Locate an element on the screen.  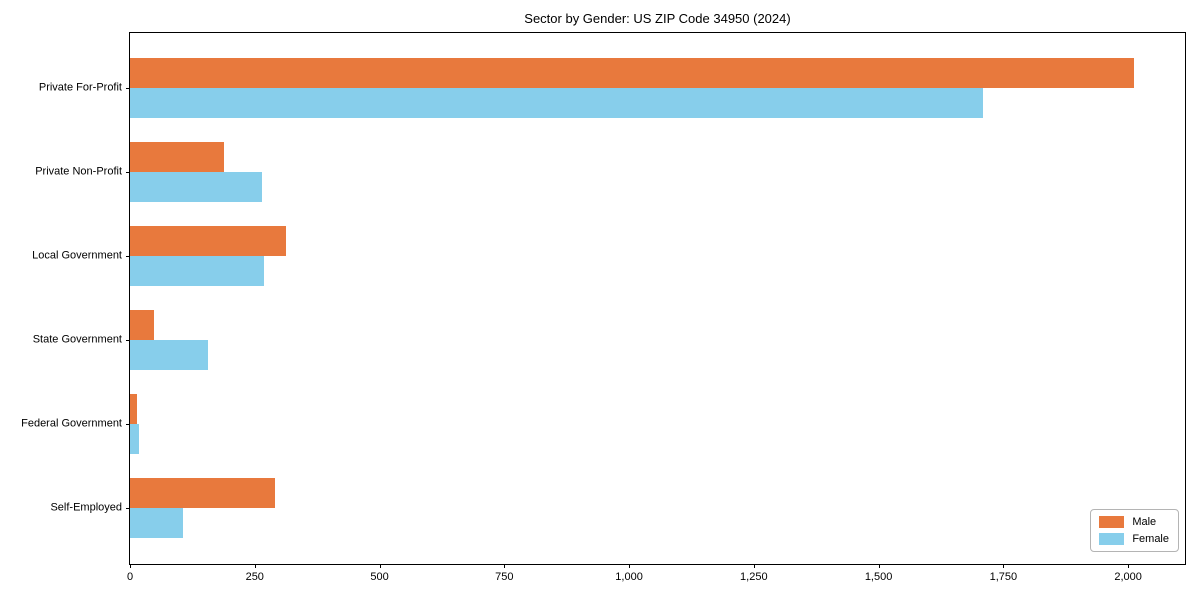
legend-item-male: Male is located at coordinates (1134, 522).